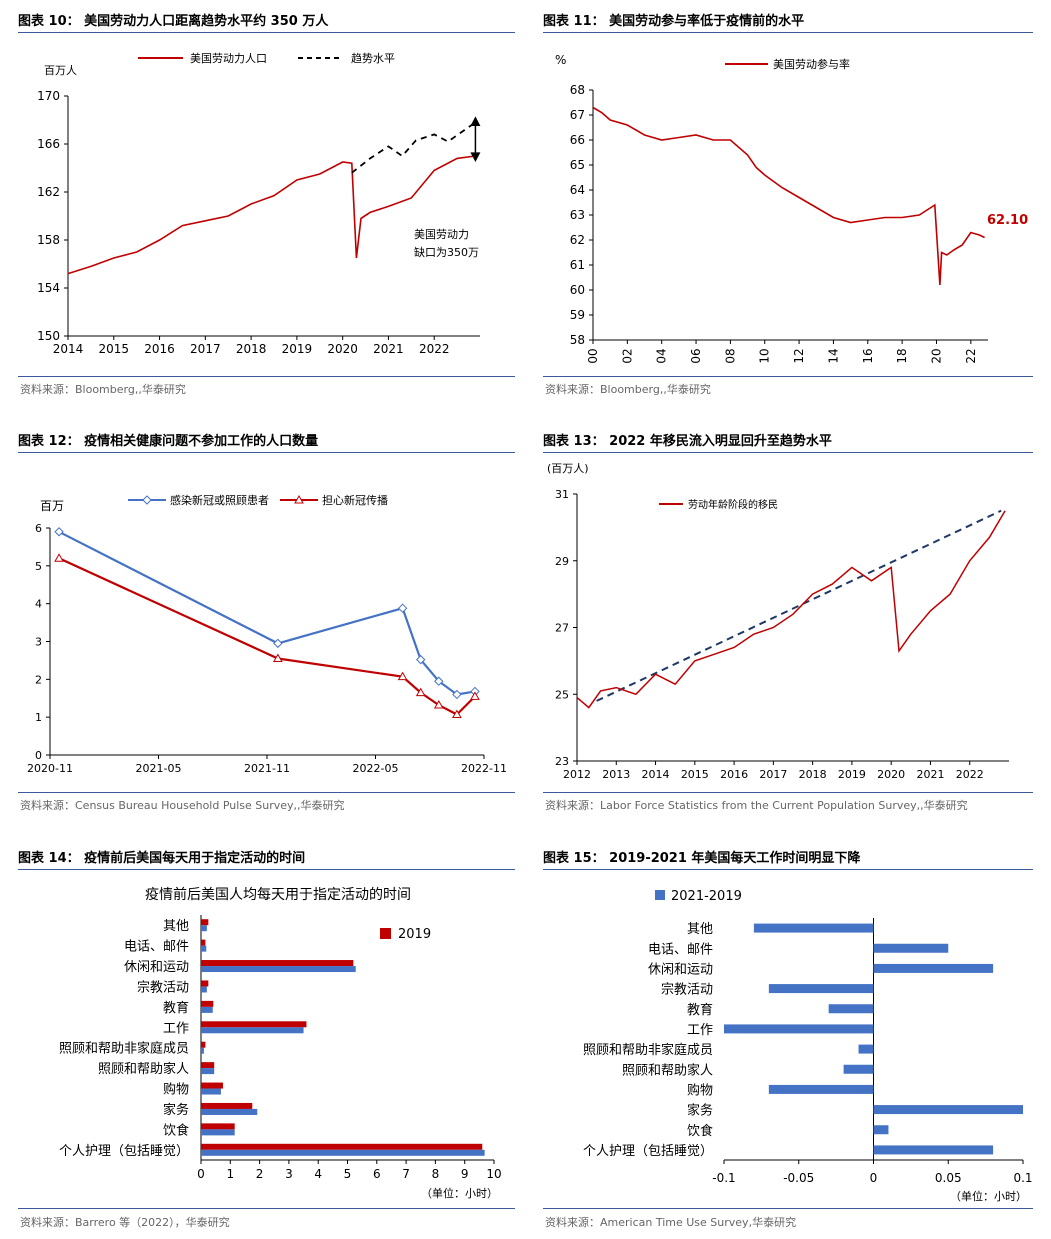 Image resolution: width=1051 pixels, height=1239 pixels. I want to click on y-tick-label: 60, so click(577, 290).